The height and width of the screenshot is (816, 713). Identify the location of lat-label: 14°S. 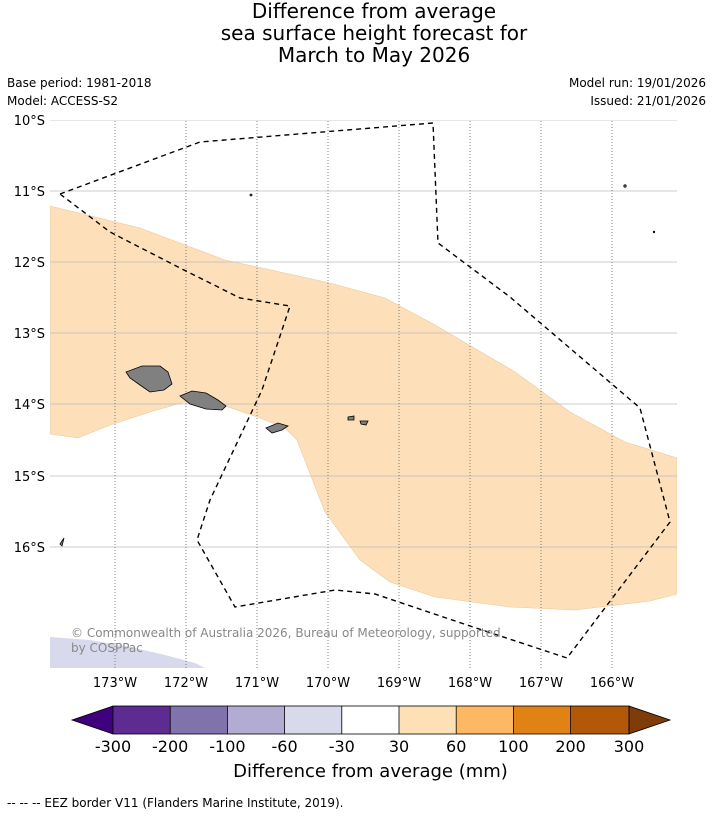
(29, 405).